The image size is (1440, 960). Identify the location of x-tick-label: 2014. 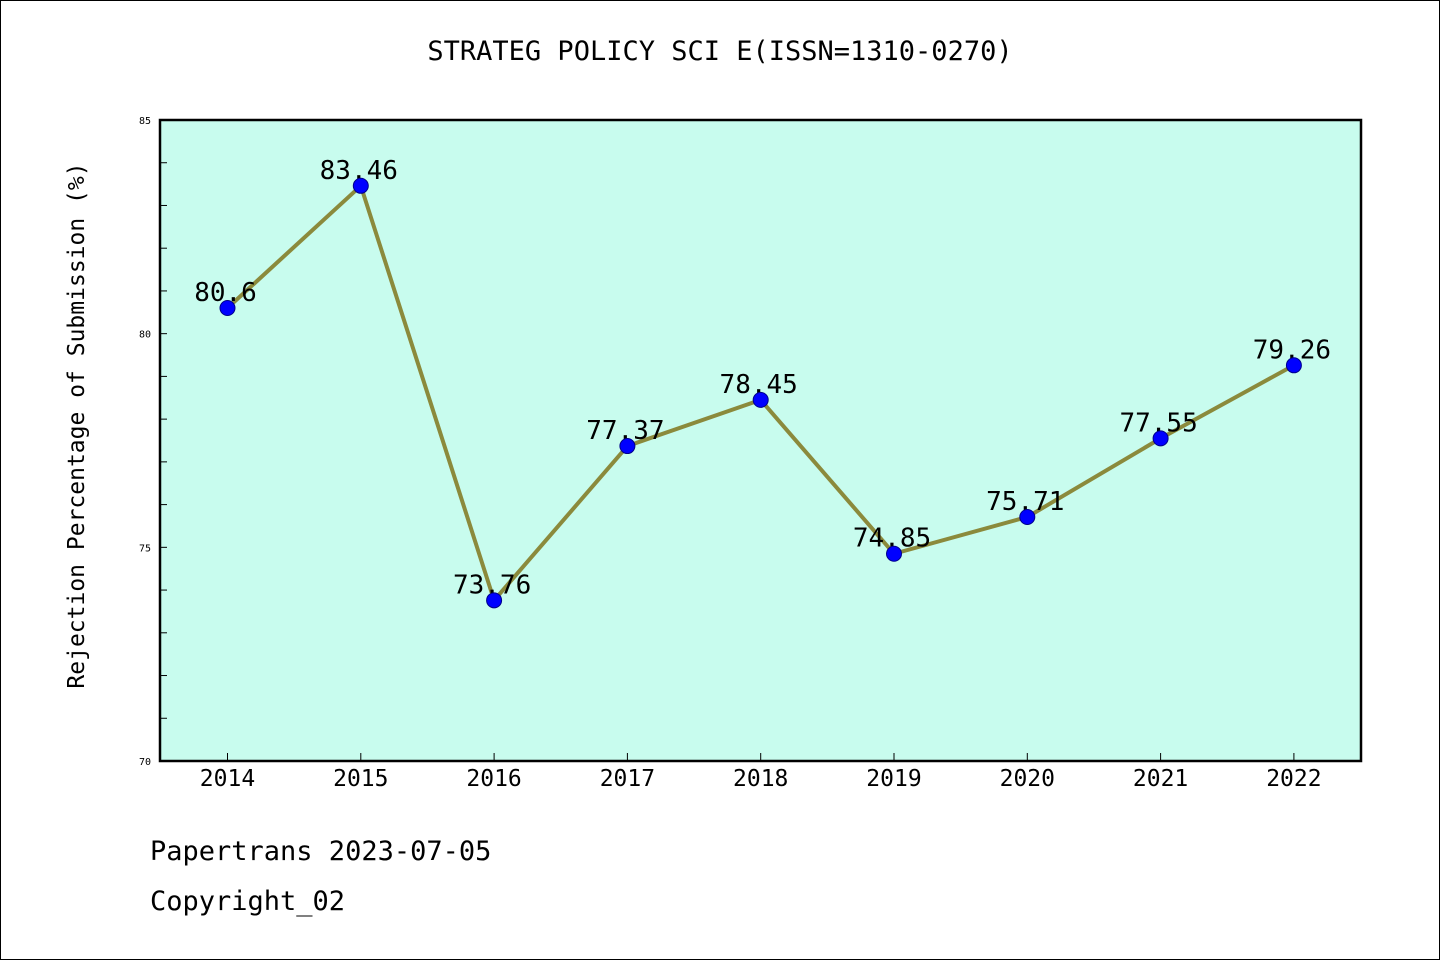
(227, 779).